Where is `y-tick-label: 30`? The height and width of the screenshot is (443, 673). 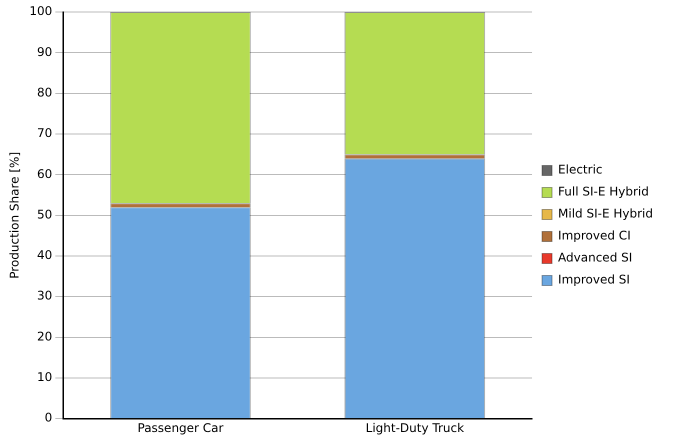
y-tick-label: 30 is located at coordinates (44, 295).